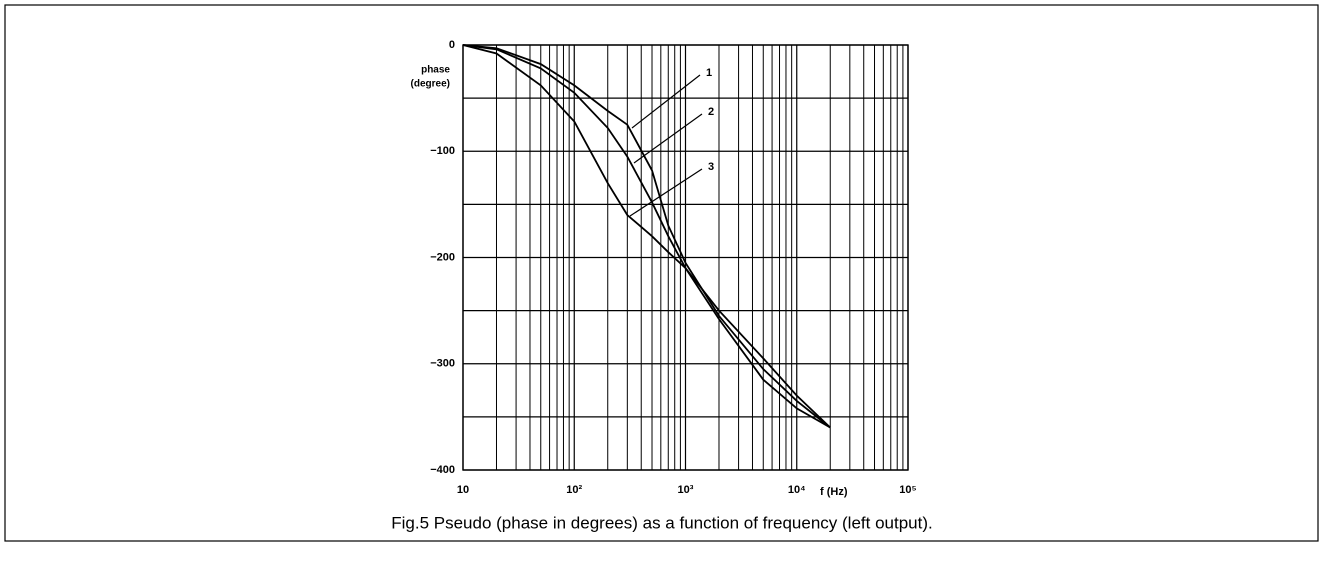 Image resolution: width=1325 pixels, height=569 pixels. What do you see at coordinates (442, 364) in the screenshot?
I see `y-tick-label: −300` at bounding box center [442, 364].